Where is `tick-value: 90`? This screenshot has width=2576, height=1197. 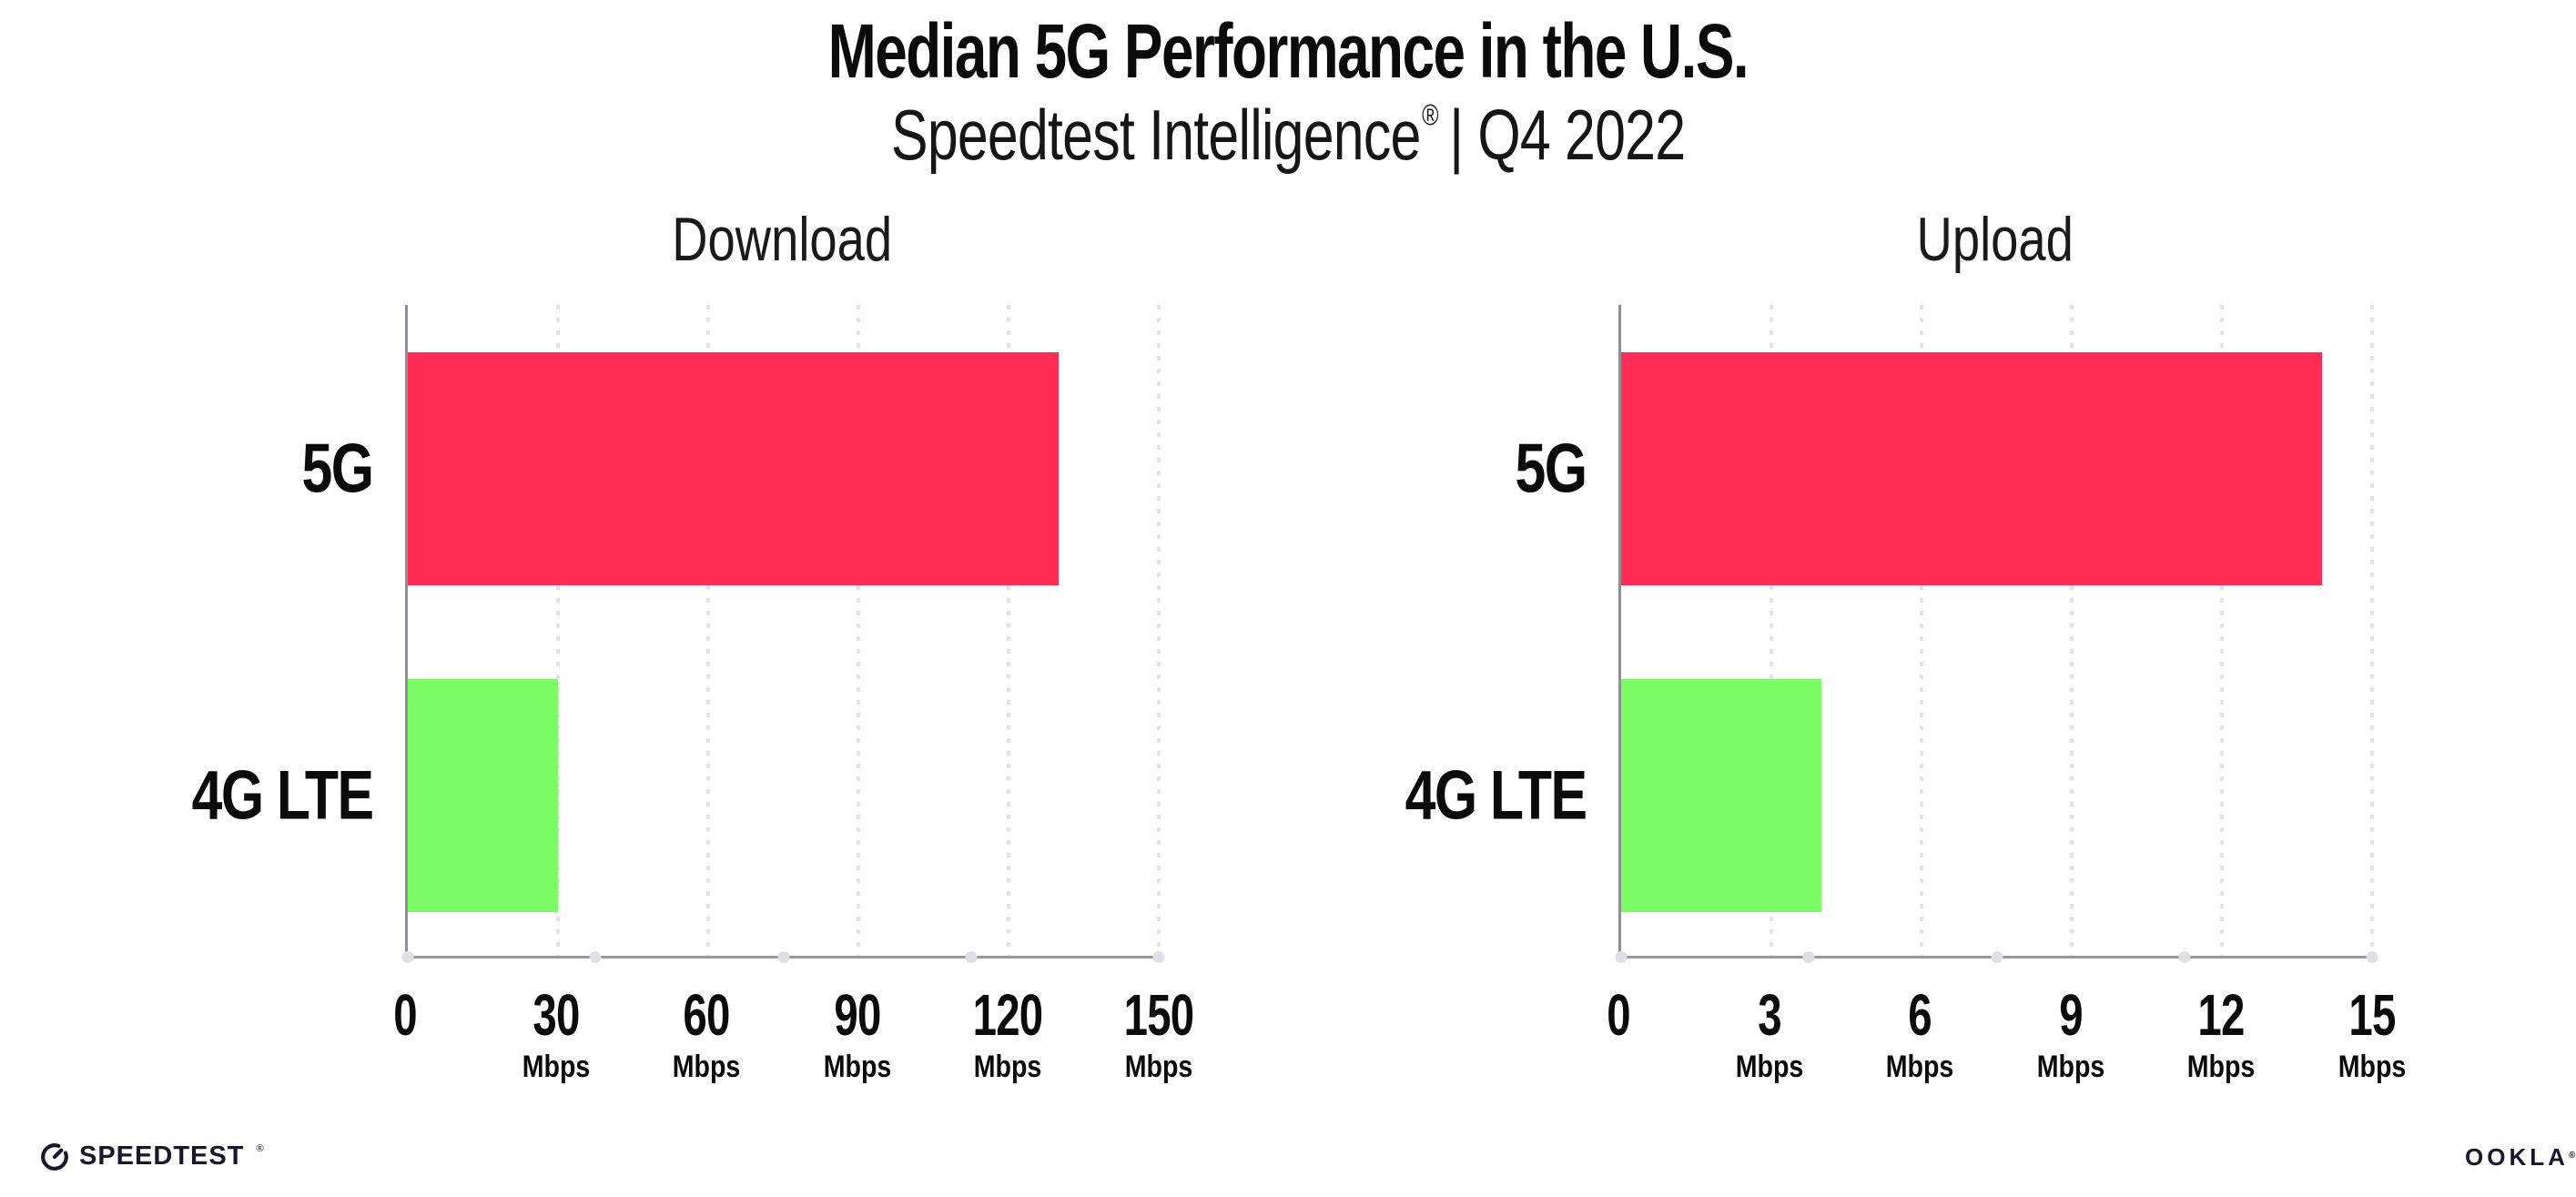 tick-value: 90 is located at coordinates (857, 1015).